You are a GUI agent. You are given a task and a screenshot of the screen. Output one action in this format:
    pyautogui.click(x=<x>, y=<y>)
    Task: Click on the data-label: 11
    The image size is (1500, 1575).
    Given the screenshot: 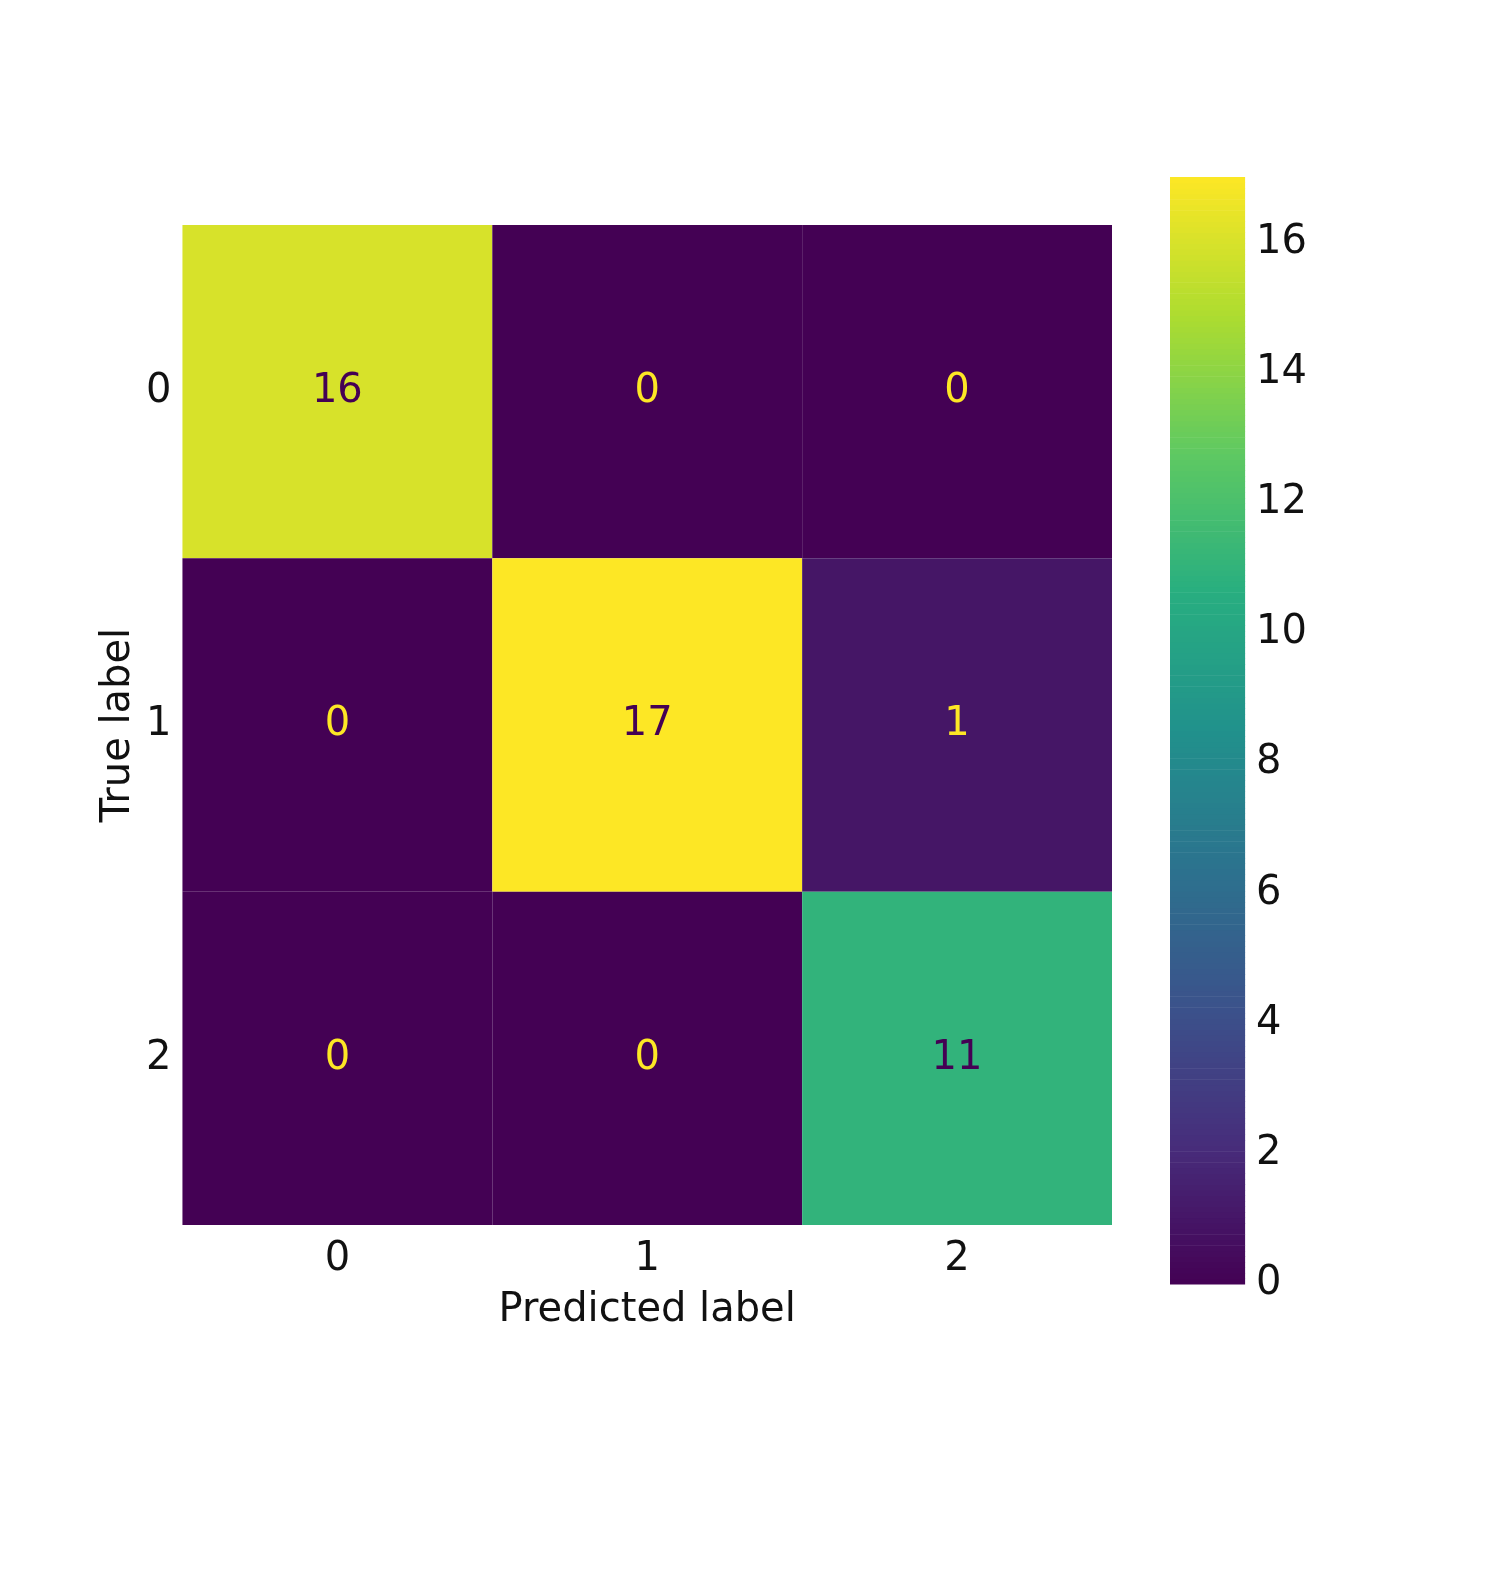 What is the action you would take?
    pyautogui.click(x=957, y=1054)
    